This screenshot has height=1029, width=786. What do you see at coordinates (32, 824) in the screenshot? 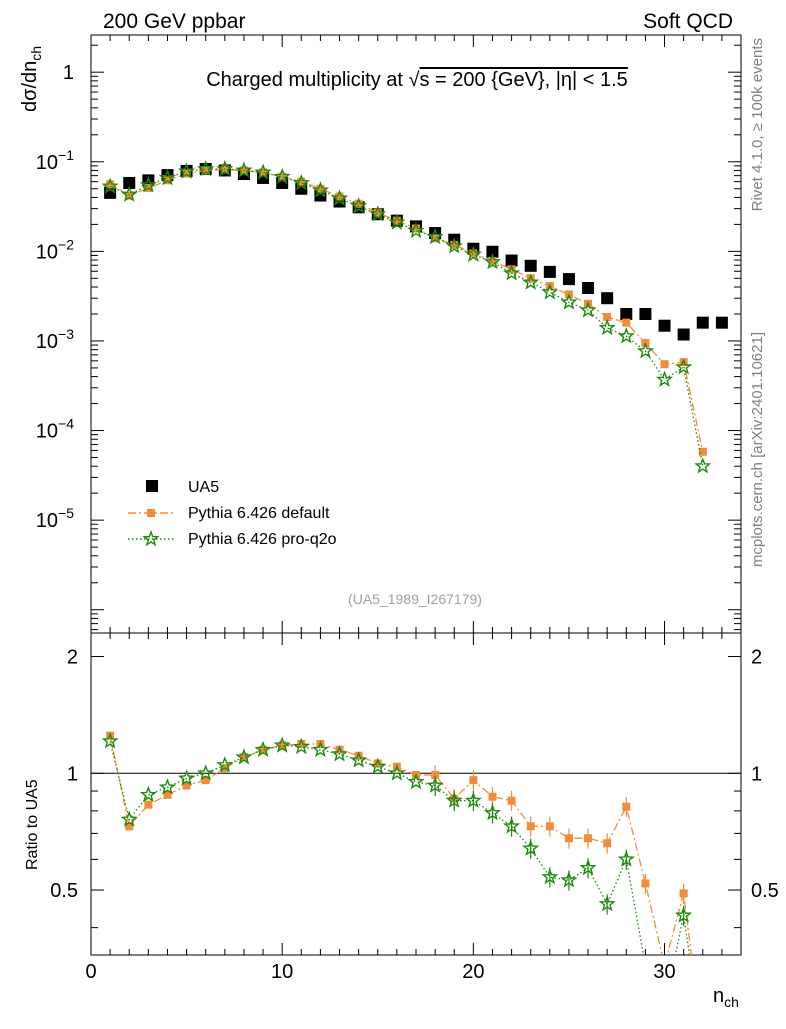
I see `svg-text: Ratio to UA5` at bounding box center [32, 824].